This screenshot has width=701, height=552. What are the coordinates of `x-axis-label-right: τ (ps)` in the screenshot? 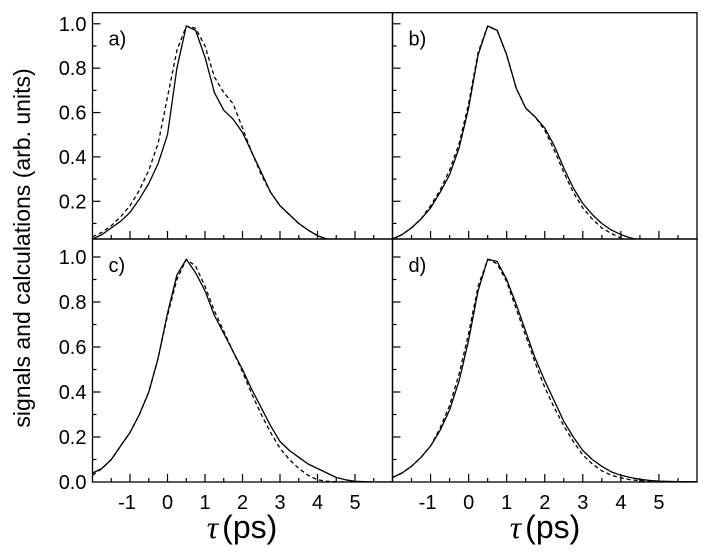 It's located at (545, 527).